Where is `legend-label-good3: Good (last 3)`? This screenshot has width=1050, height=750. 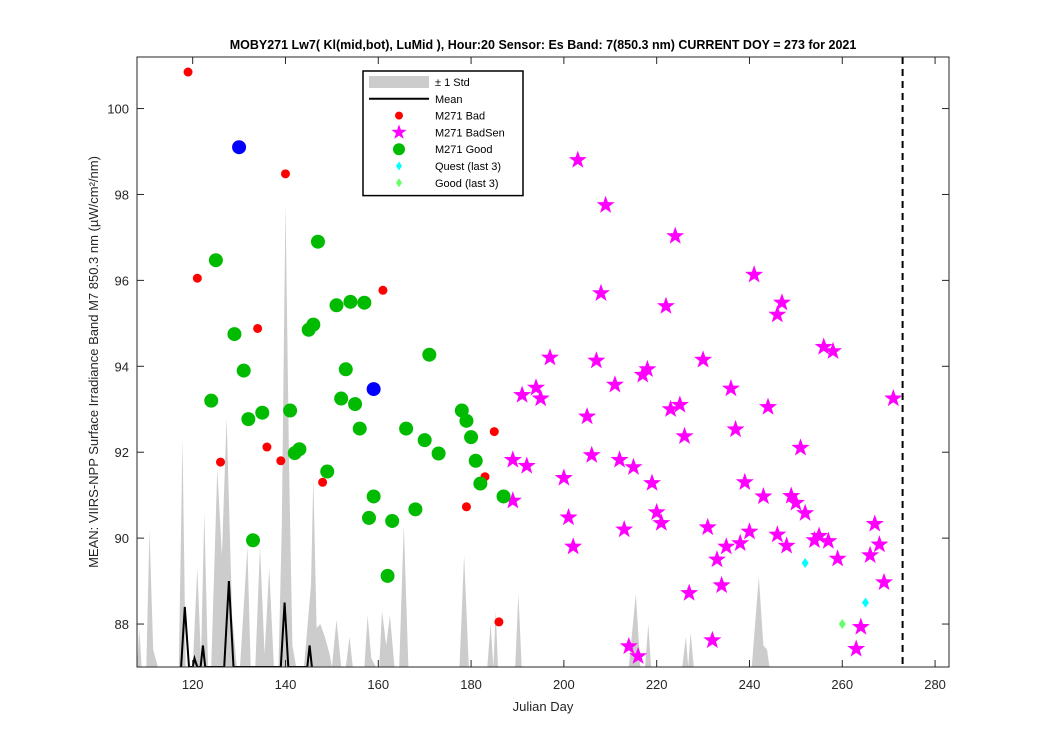
legend-label-good3: Good (last 3) is located at coordinates (467, 184).